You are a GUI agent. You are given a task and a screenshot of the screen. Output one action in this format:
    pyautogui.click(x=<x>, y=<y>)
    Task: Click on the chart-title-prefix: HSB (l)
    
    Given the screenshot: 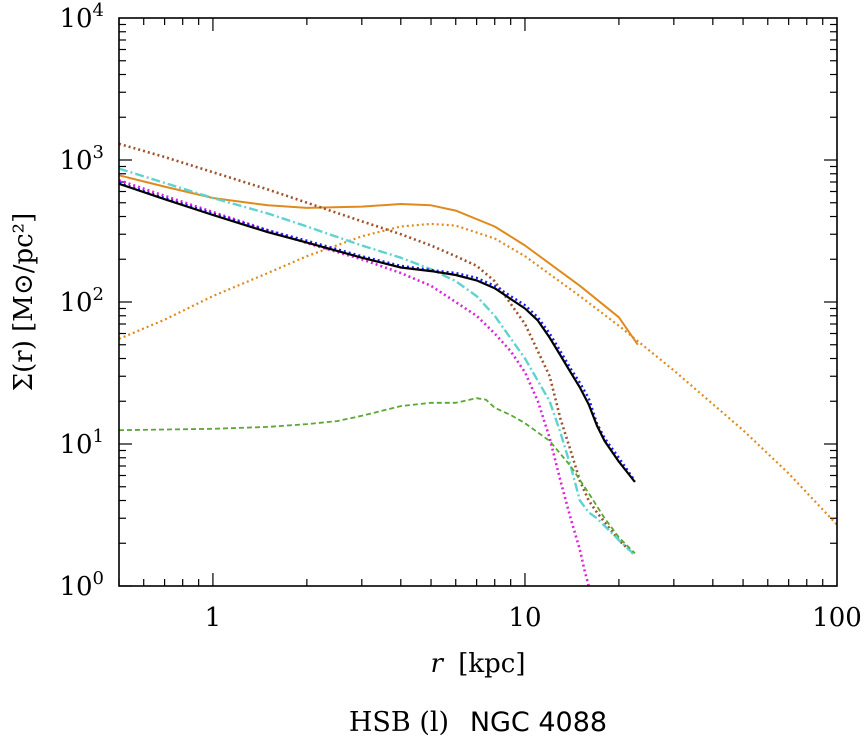 What is the action you would take?
    pyautogui.click(x=399, y=722)
    